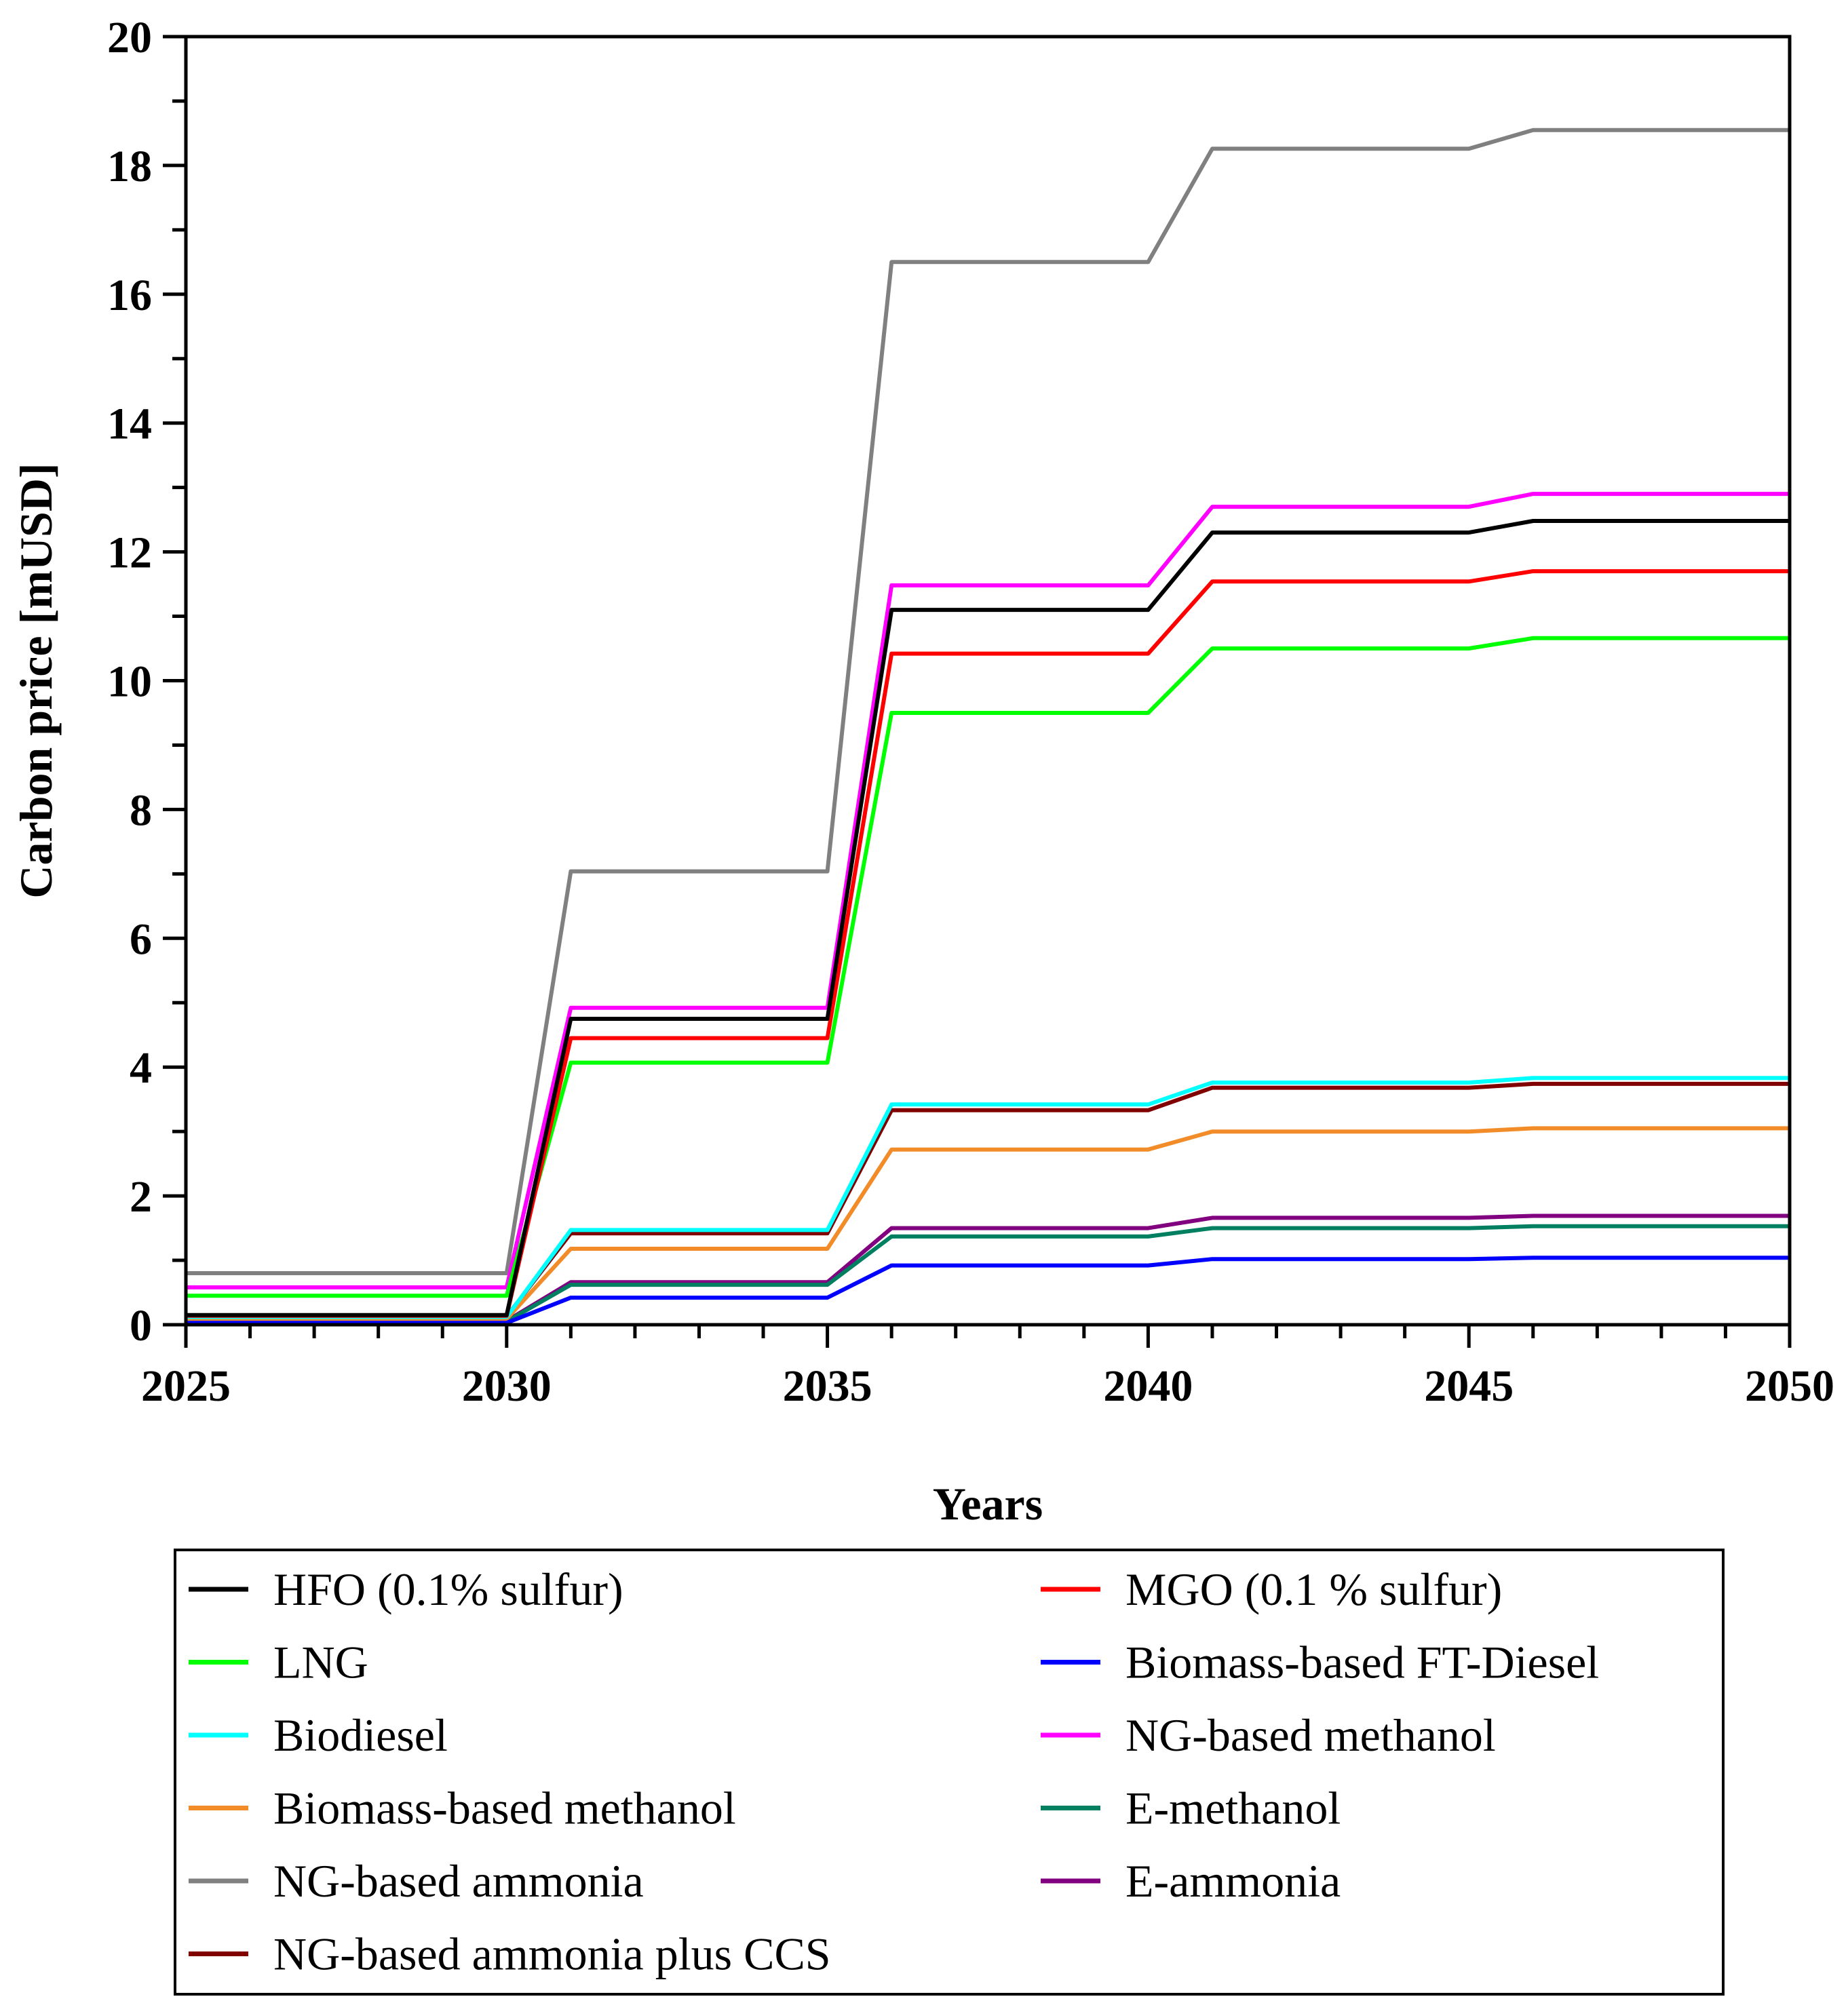  I want to click on x-axis-title: Years, so click(988, 1504).